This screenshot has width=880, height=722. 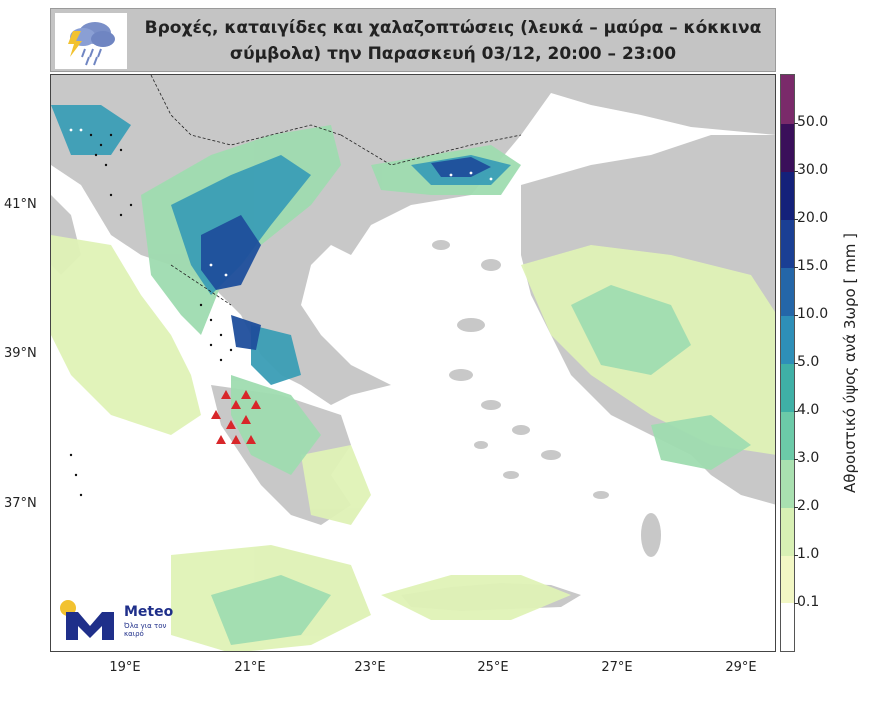 What do you see at coordinates (250, 667) in the screenshot?
I see `x-tick-21e: 21°E` at bounding box center [250, 667].